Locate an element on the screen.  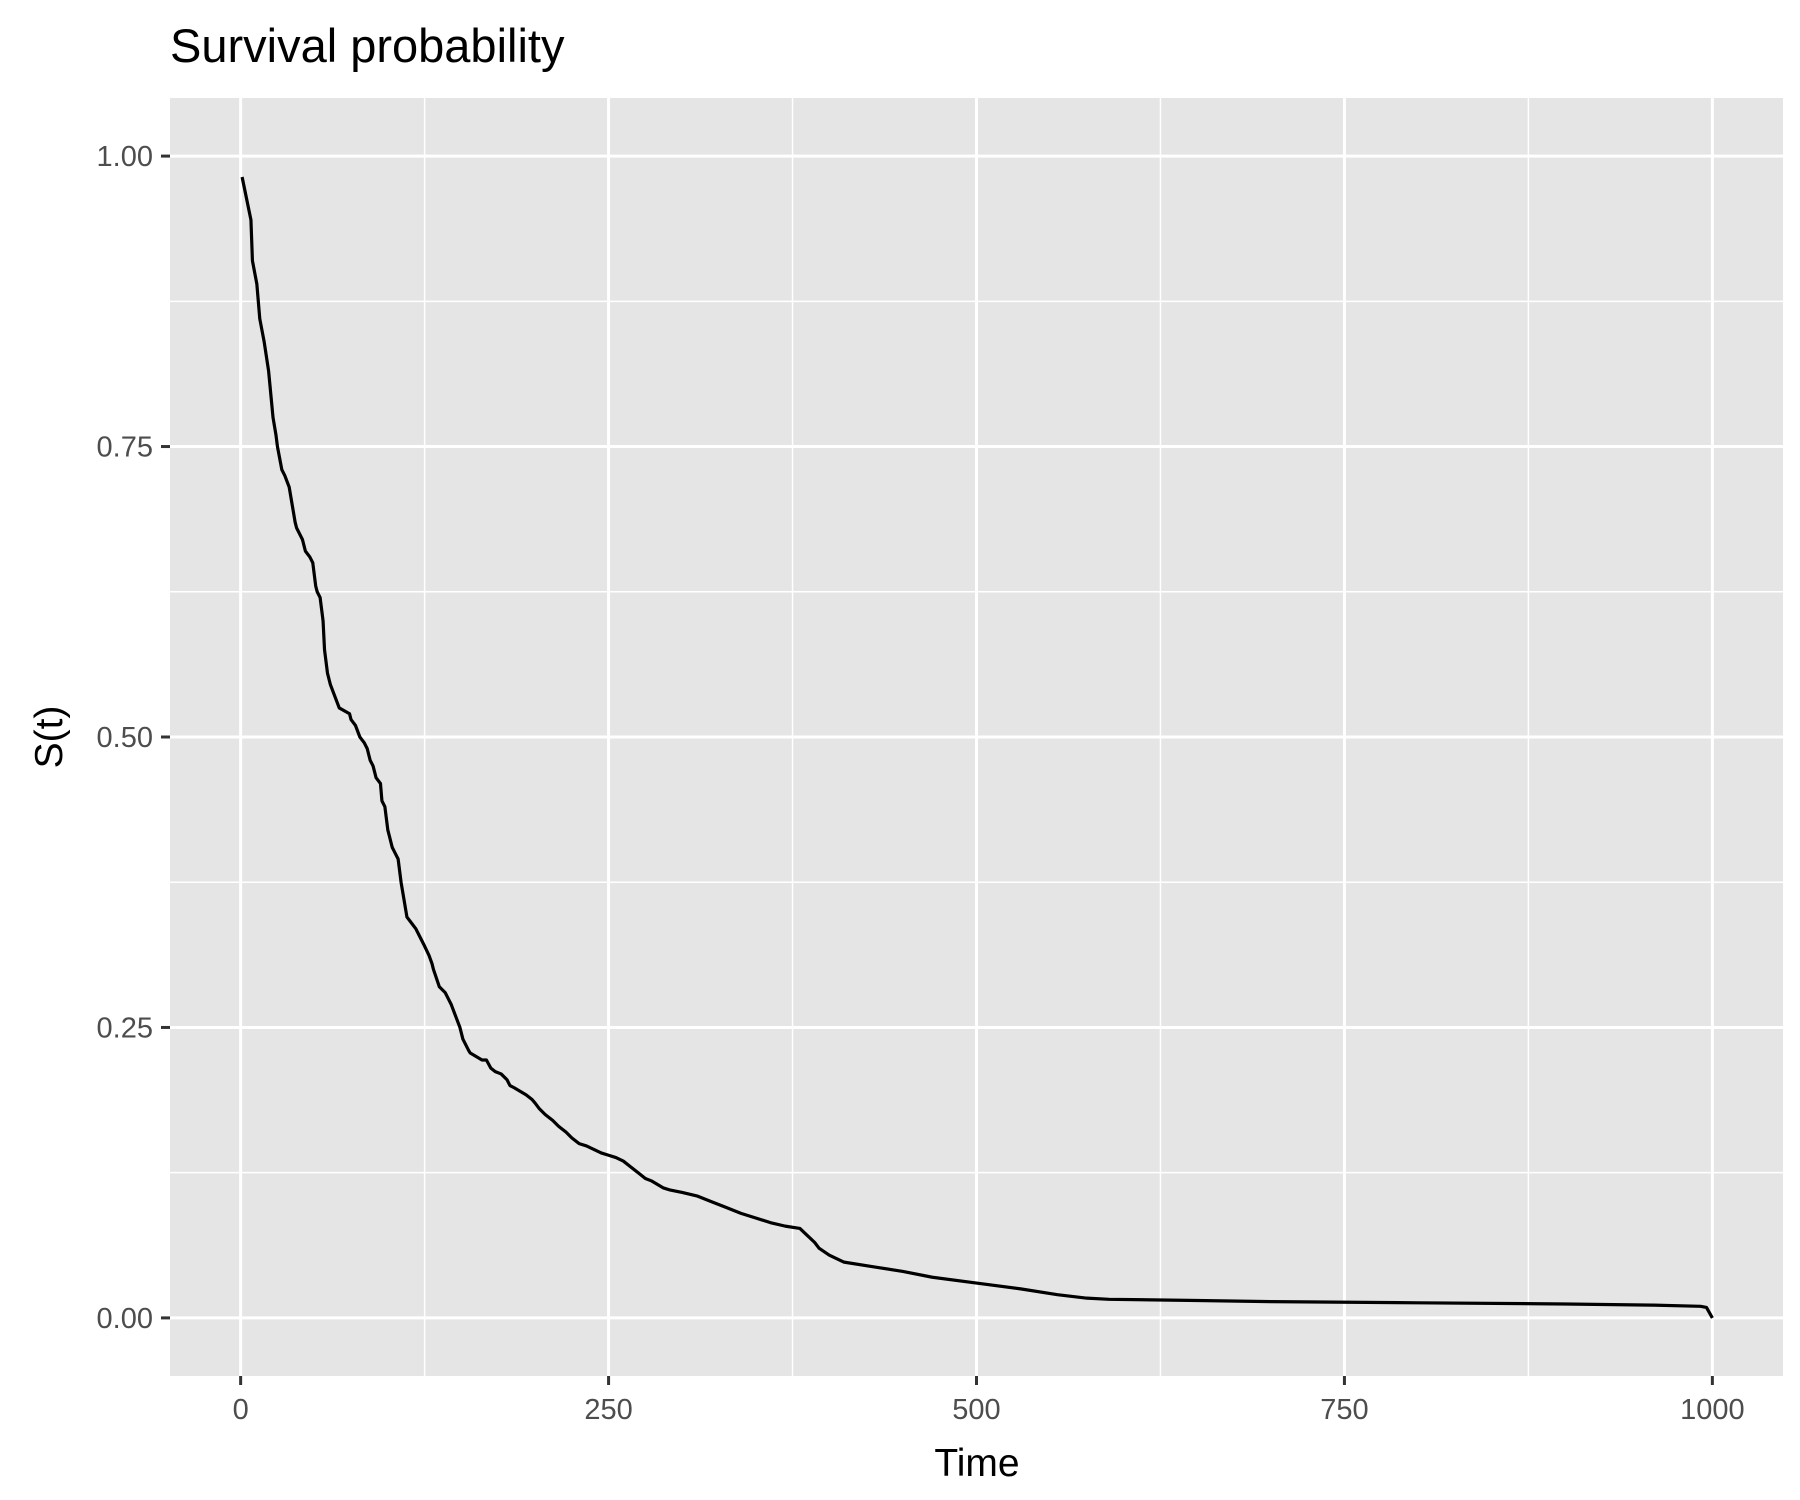
x-tick-label: 250 is located at coordinates (608, 1410).